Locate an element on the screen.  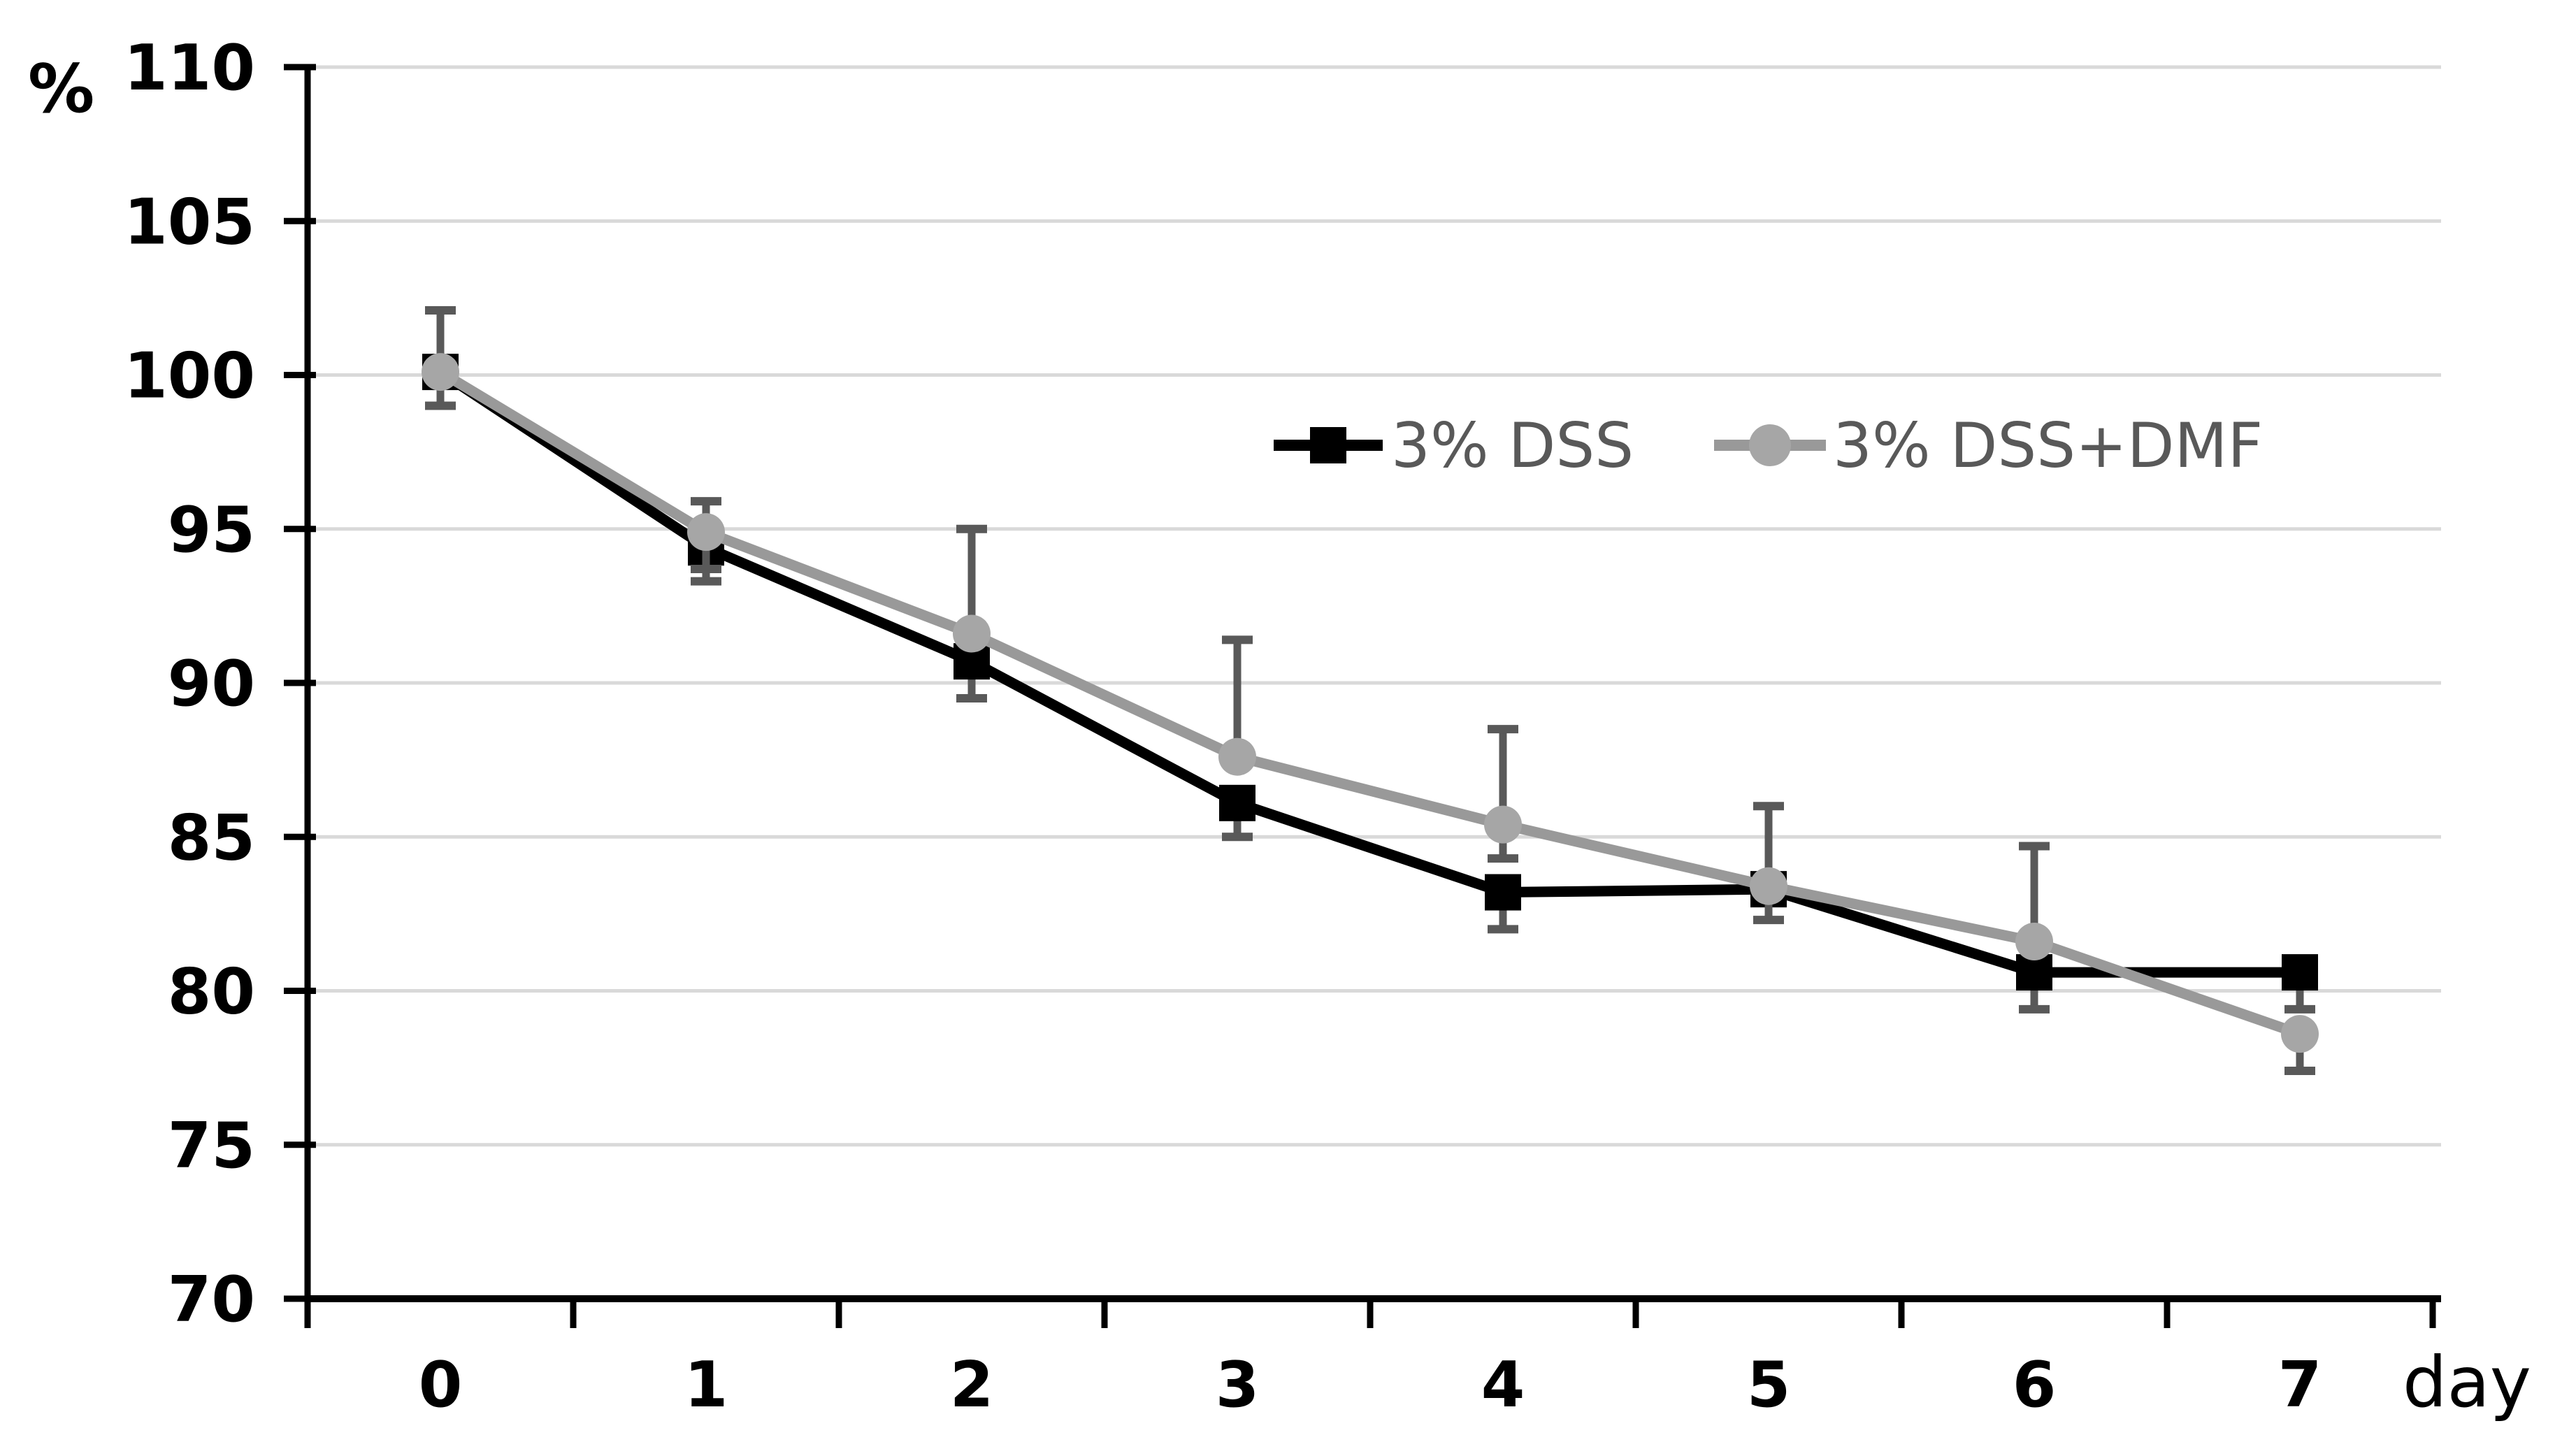
y-tick-label: 90 is located at coordinates (211, 684).